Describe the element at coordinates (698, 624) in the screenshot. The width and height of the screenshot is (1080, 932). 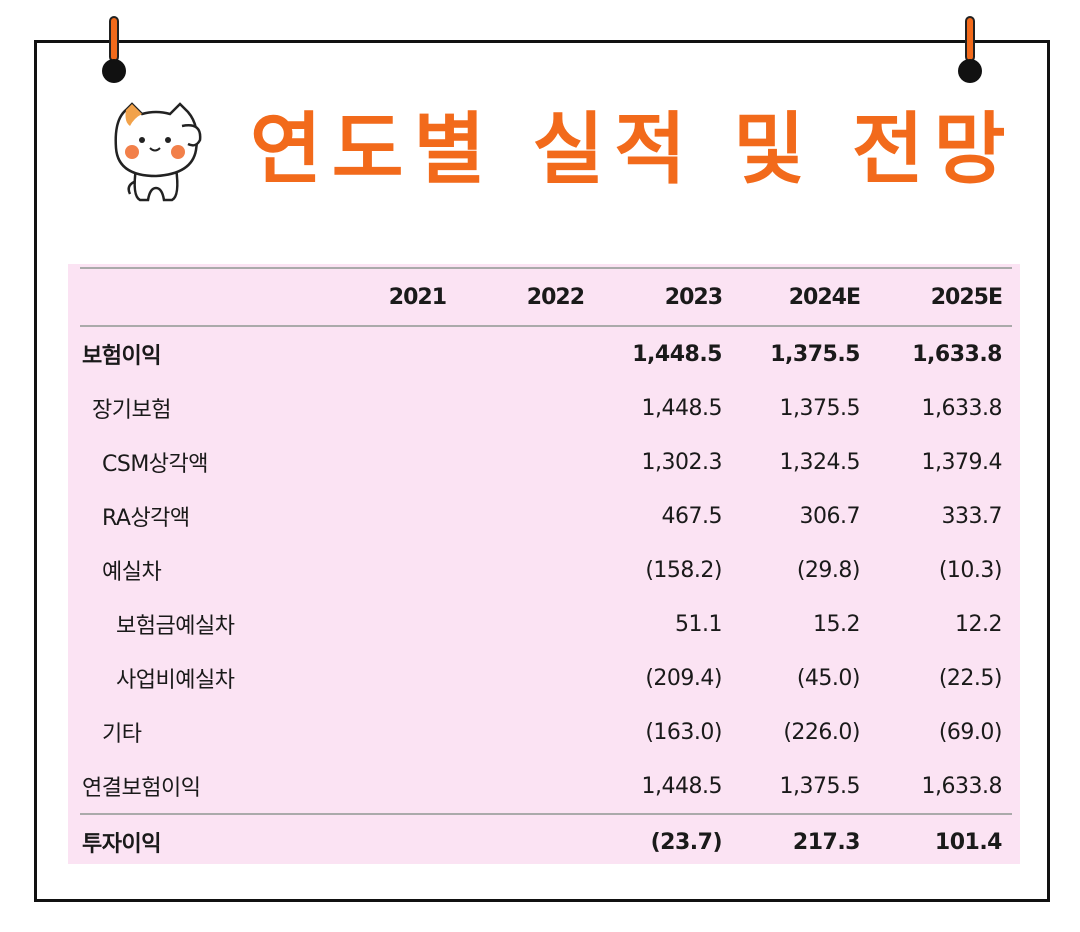
I see `value-cell: 51.1` at that location.